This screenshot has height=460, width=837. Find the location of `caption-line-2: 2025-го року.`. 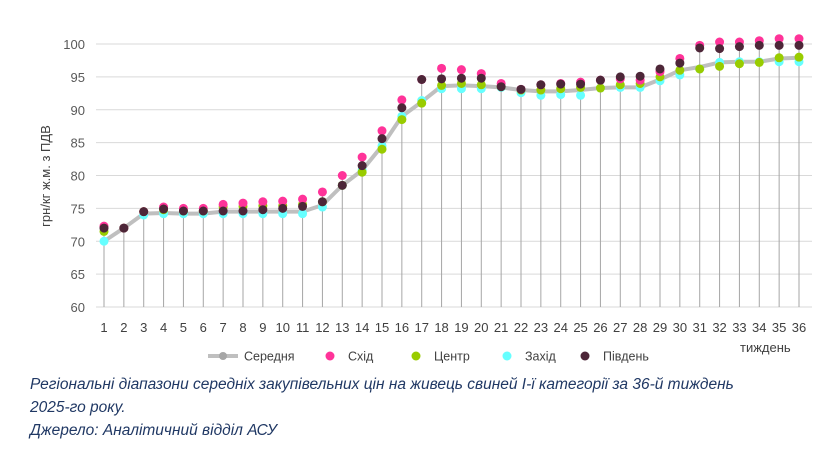

caption-line-2: 2025-го року. is located at coordinates (78, 407).